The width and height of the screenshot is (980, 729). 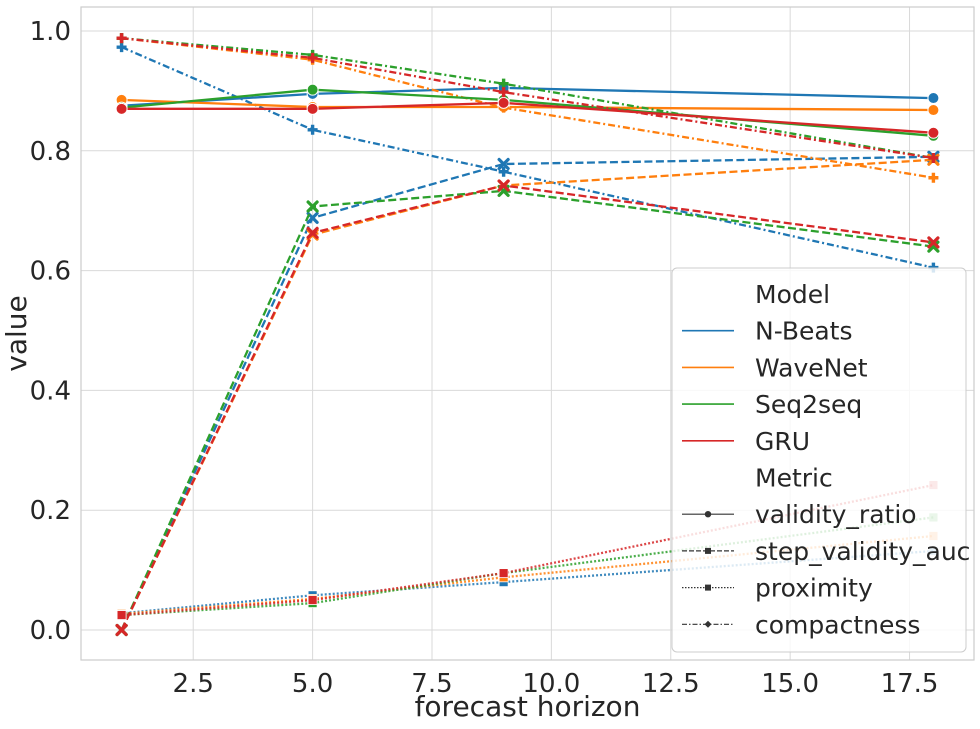 I want to click on legend-model-label: WaveNet, so click(x=811, y=367).